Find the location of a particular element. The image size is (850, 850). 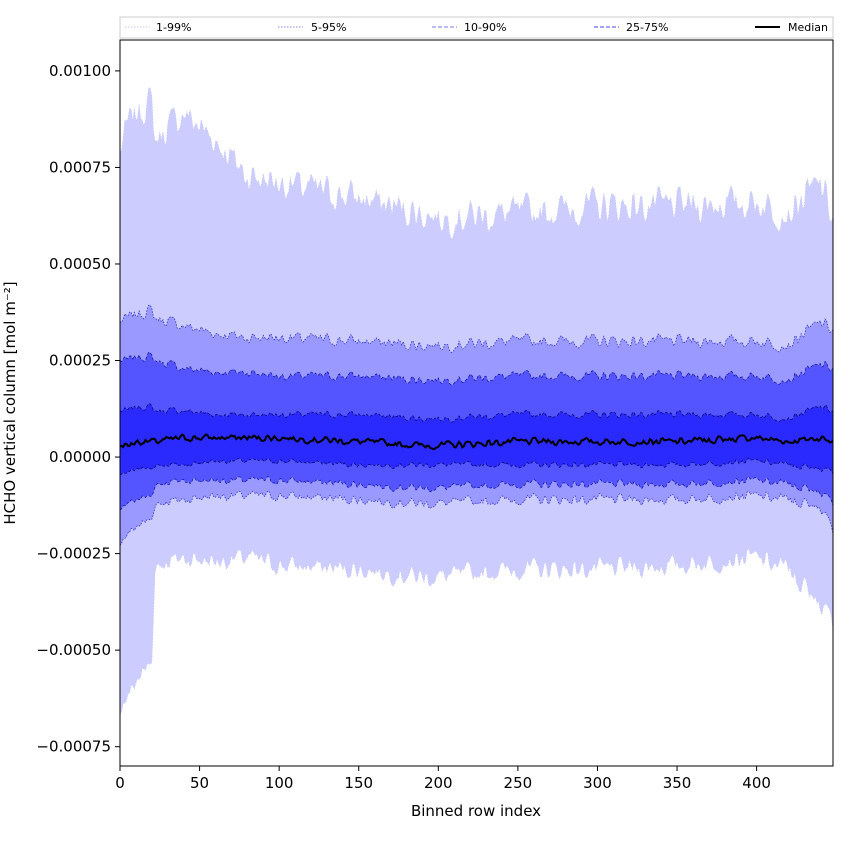

legend-label-25-75%: 25-75% is located at coordinates (647, 27).